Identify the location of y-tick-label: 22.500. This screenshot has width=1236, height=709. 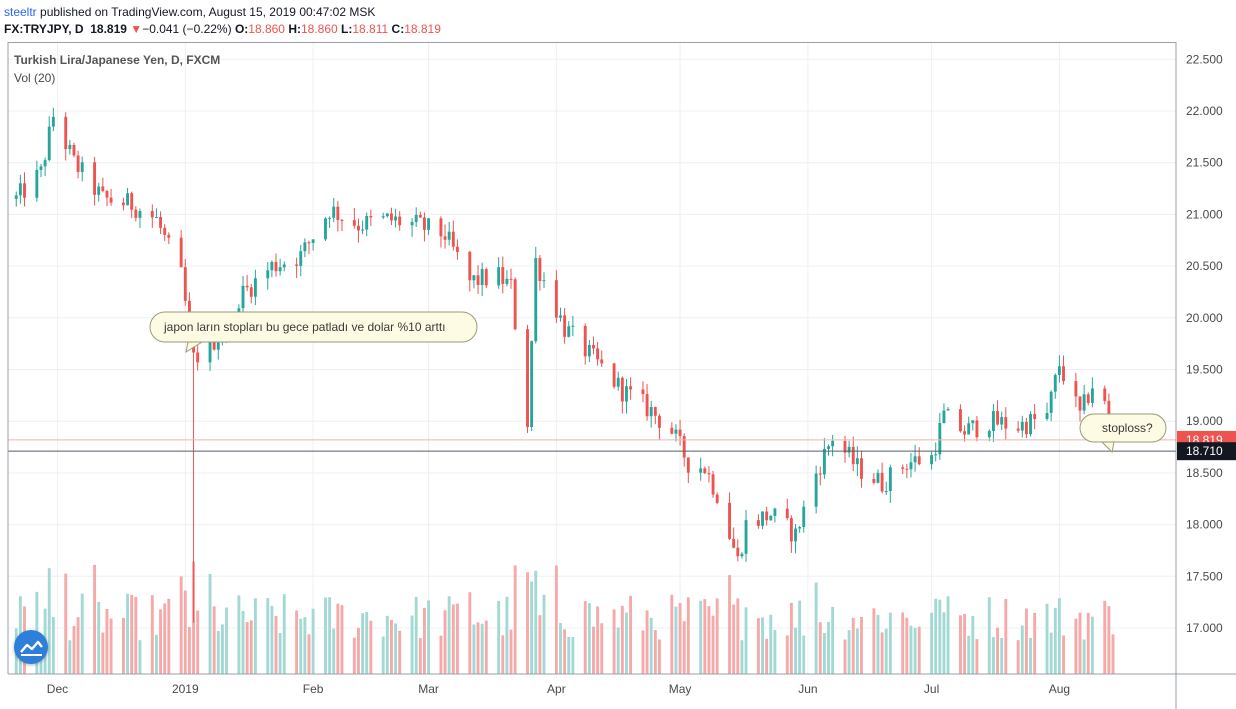
(1204, 59).